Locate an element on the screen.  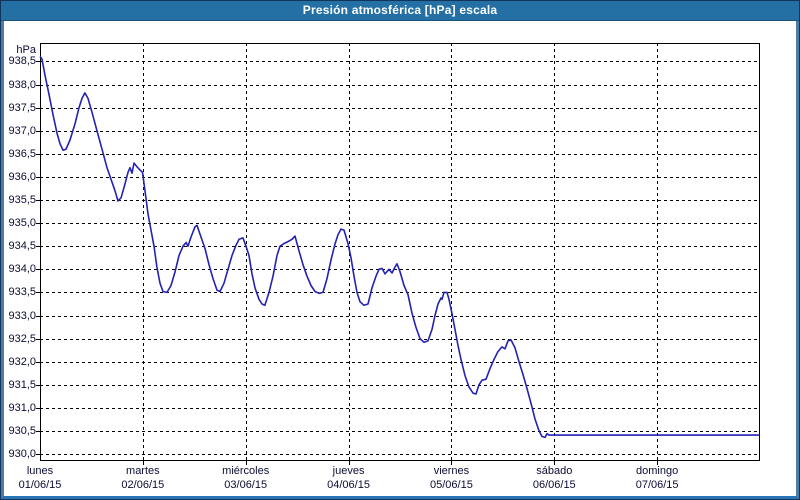
x-day-name-label: martes is located at coordinates (143, 471).